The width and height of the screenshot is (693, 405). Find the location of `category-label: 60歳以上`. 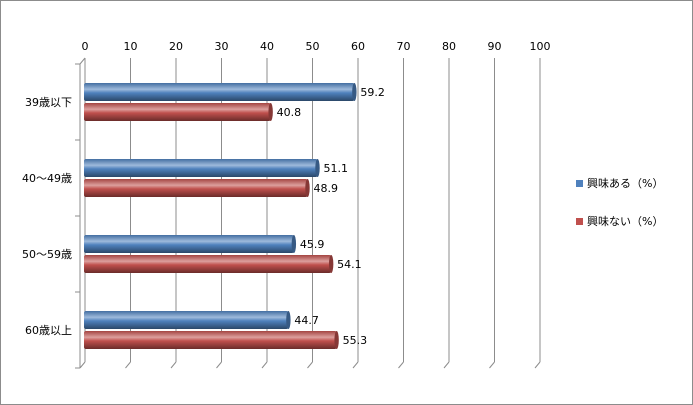

category-label: 60歳以上 is located at coordinates (48, 330).